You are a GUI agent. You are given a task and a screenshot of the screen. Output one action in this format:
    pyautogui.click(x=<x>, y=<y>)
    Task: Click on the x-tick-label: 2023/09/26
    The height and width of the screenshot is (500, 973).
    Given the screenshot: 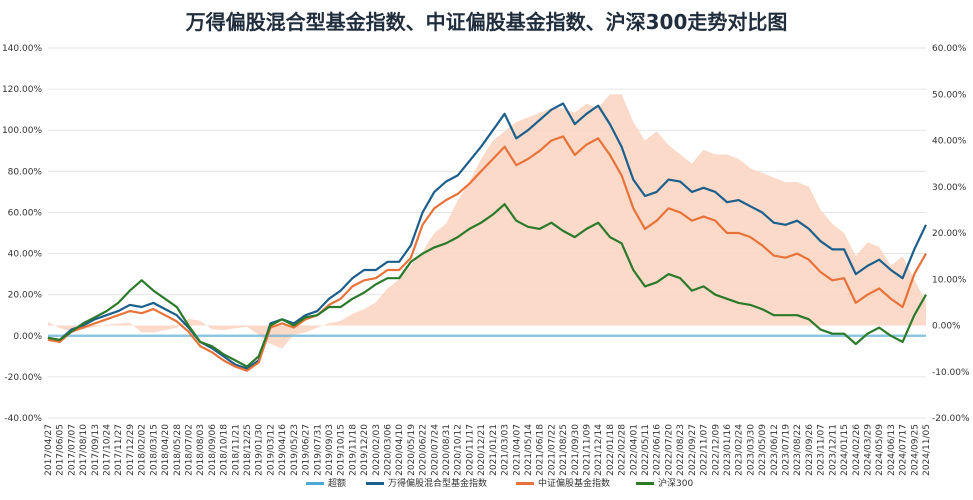 What is the action you would take?
    pyautogui.click(x=810, y=450)
    